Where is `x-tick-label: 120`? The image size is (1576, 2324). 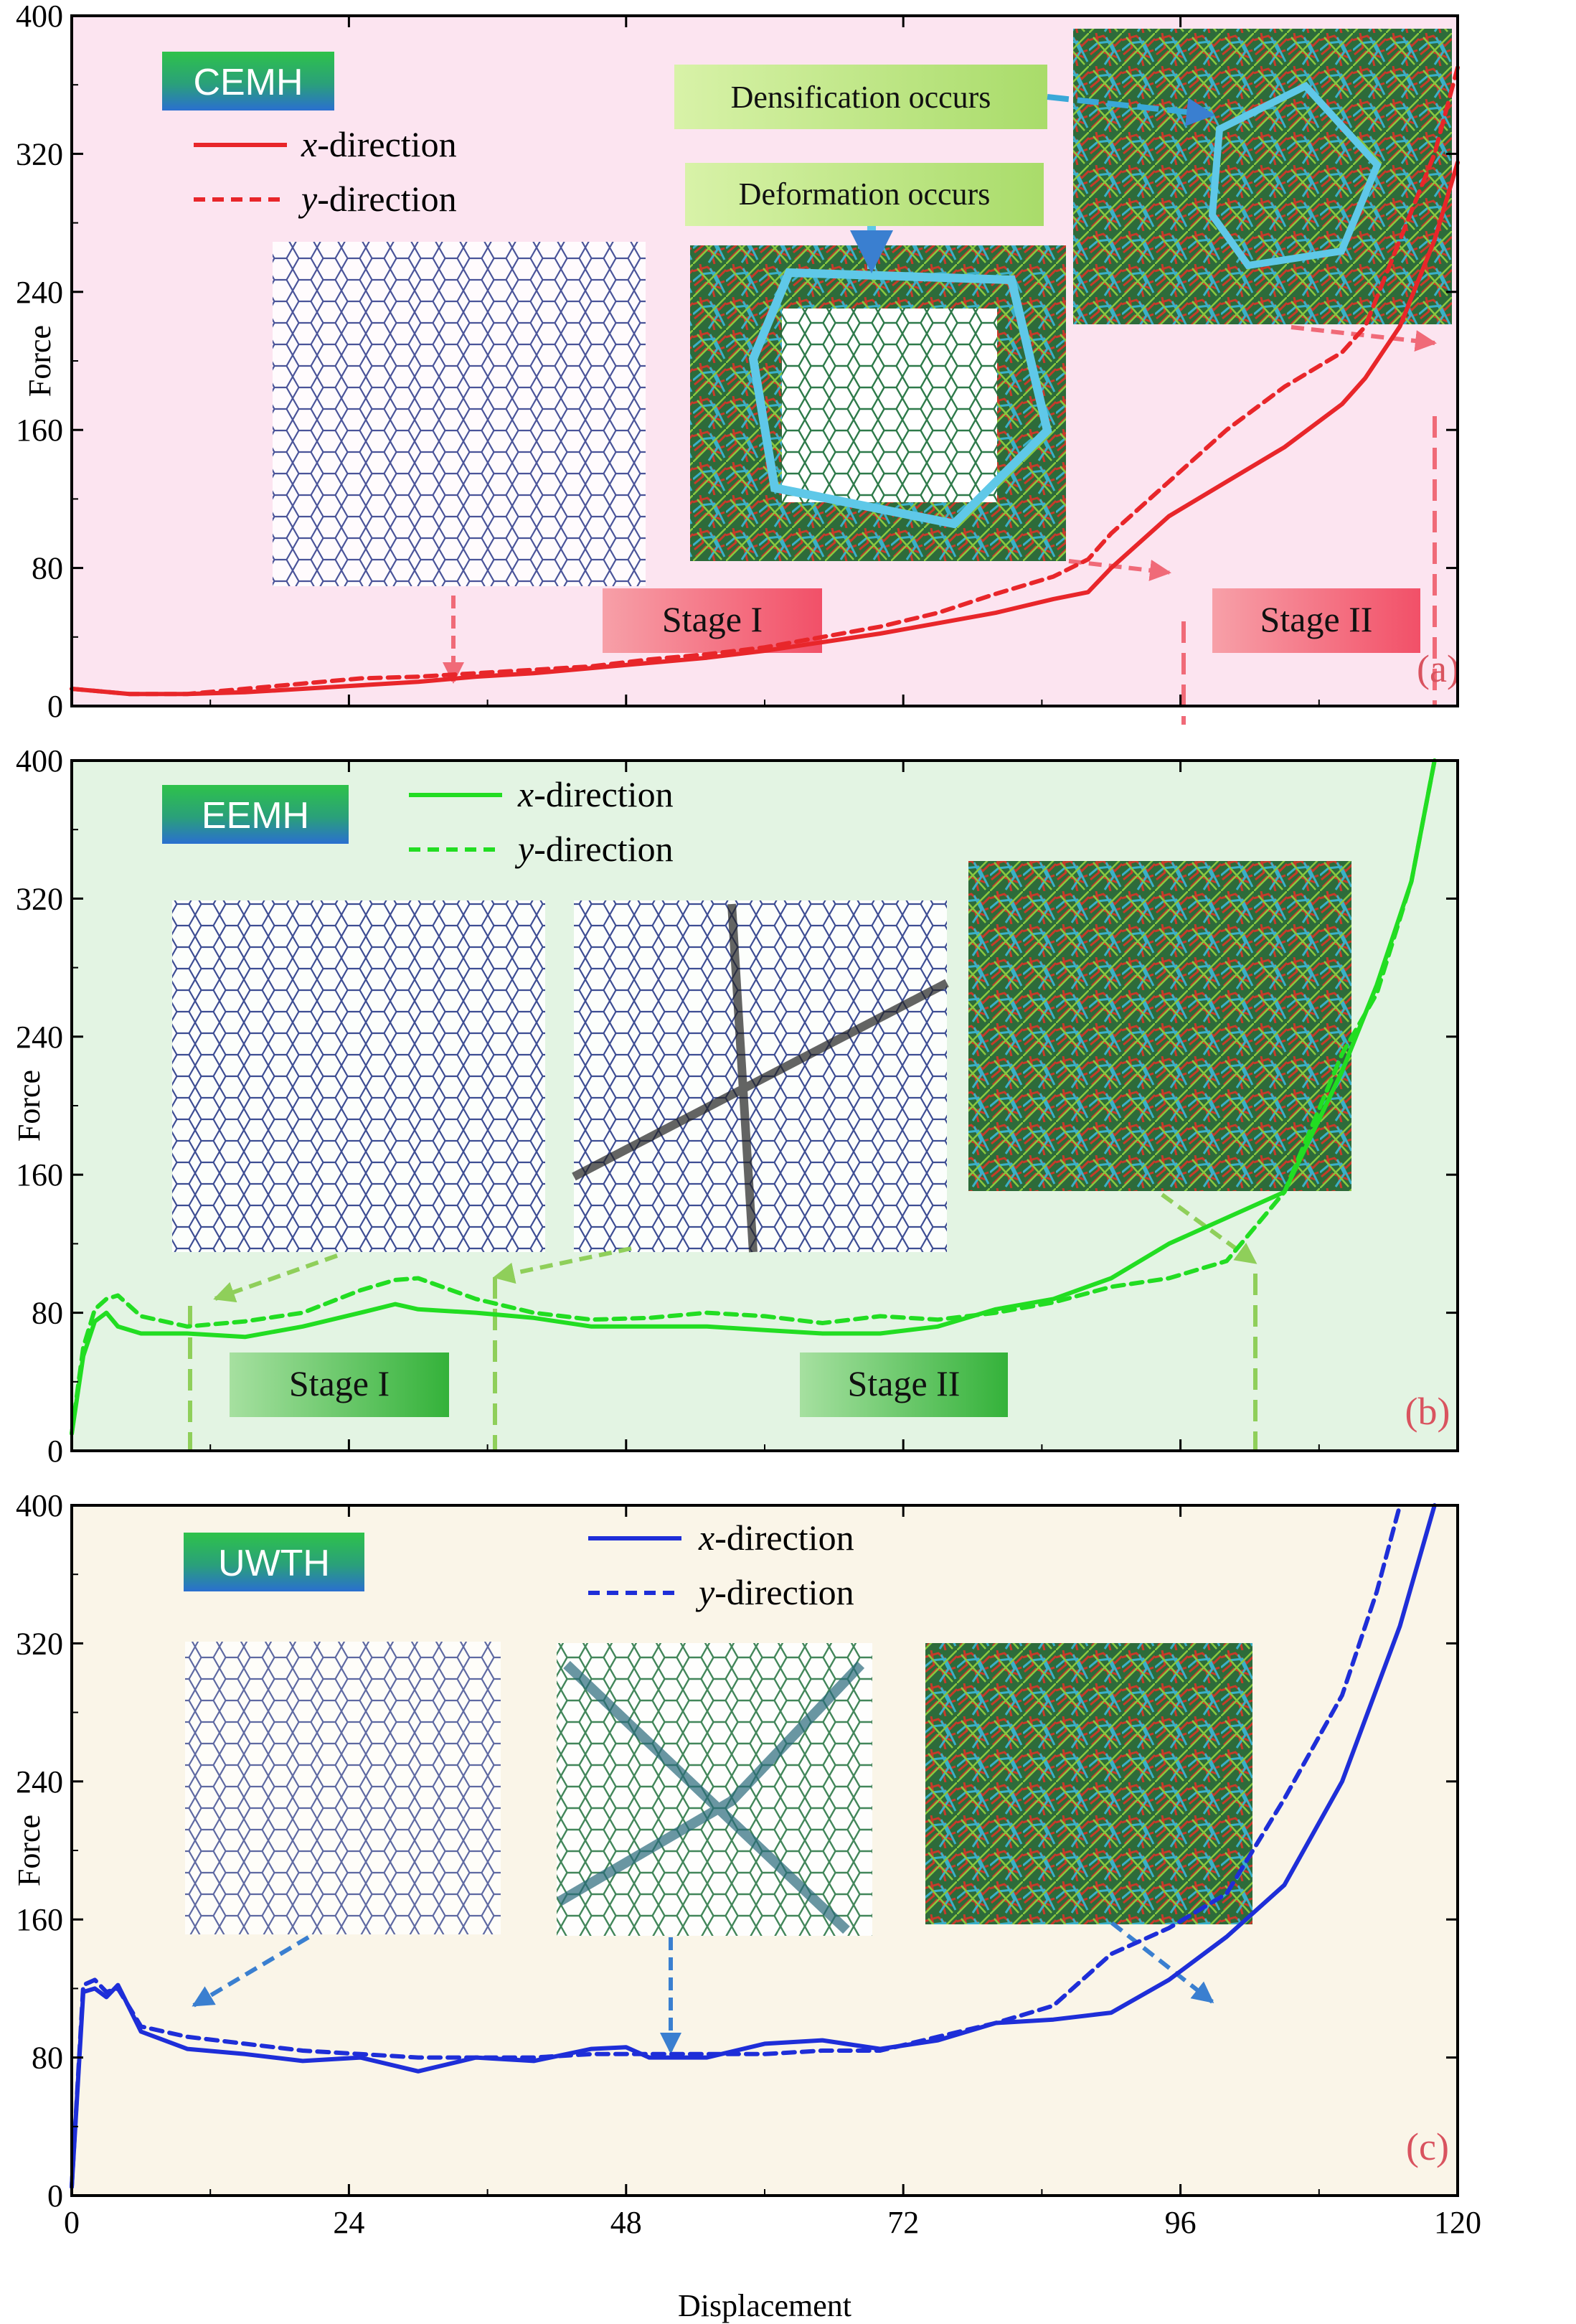 x-tick-label: 120 is located at coordinates (1458, 2222).